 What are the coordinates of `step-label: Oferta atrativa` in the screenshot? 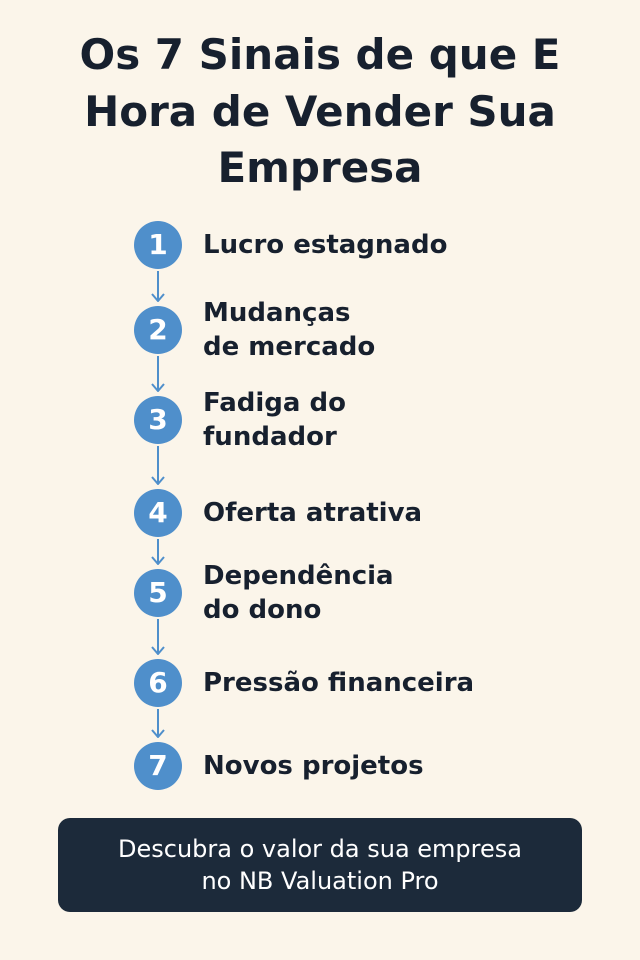 It's located at (312, 513).